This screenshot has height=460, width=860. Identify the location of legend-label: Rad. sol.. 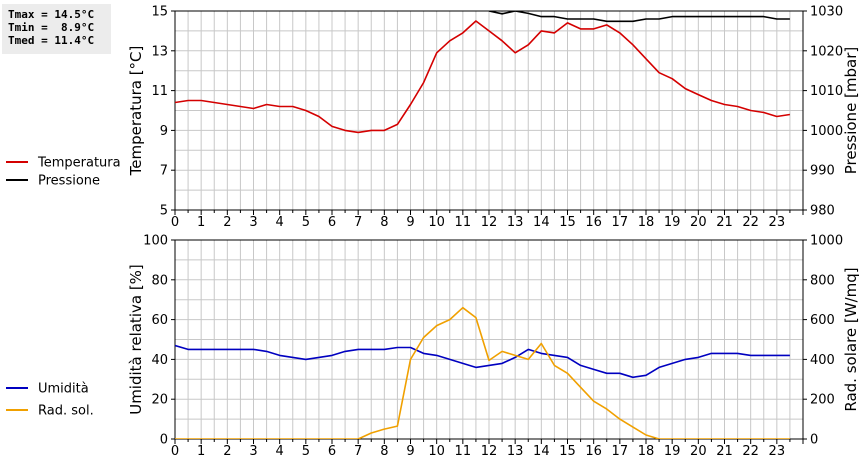
(66, 411).